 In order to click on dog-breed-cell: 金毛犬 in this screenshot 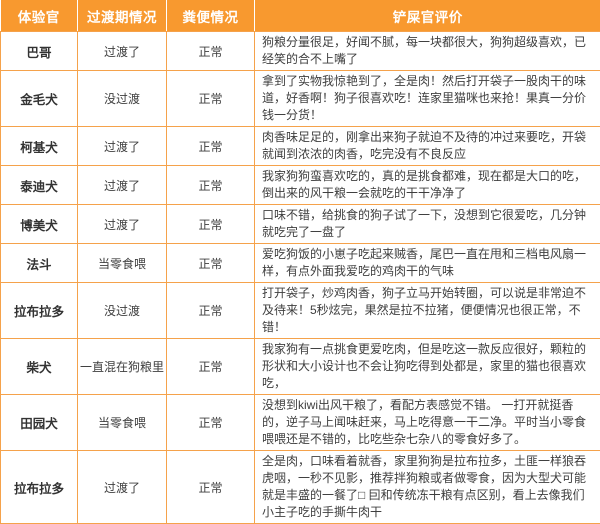, I will do `click(39, 99)`.